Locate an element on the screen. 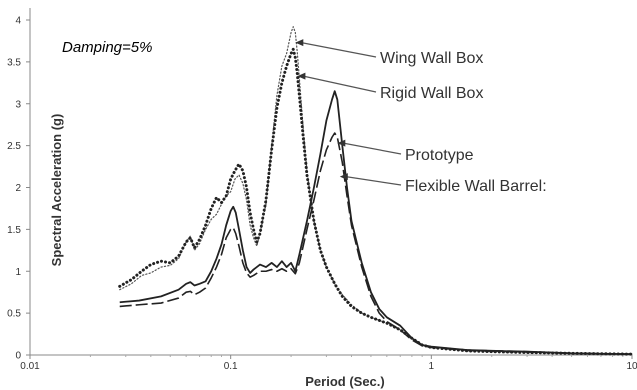 This screenshot has height=390, width=637. x-tick-label: 1 is located at coordinates (432, 366).